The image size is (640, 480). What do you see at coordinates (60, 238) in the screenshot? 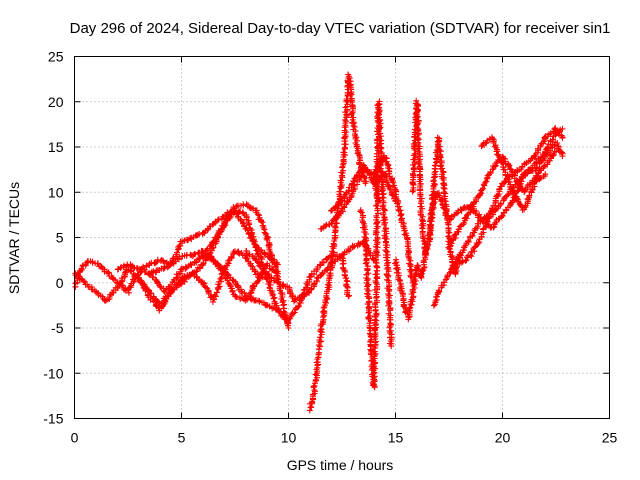
I see `y-tick-label: 5` at bounding box center [60, 238].